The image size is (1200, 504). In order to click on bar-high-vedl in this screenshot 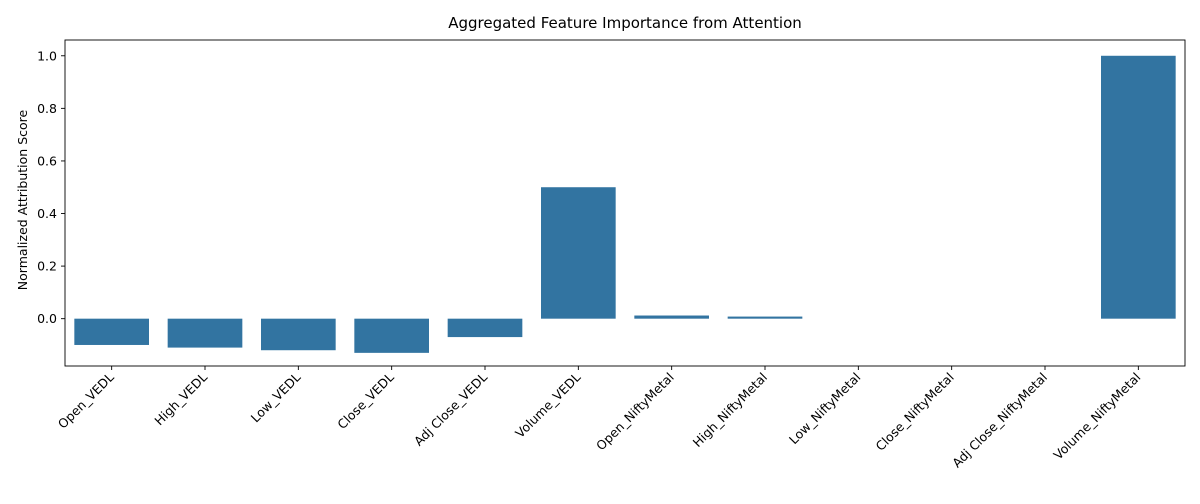, I will do `click(205, 333)`.